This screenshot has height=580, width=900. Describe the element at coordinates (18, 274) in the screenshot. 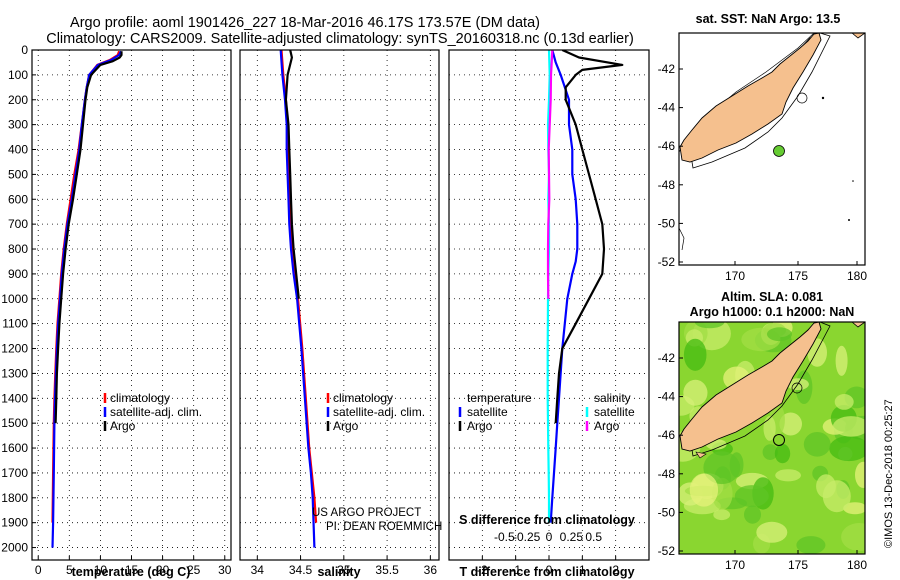

I see `ytick-label-9: 900` at that location.